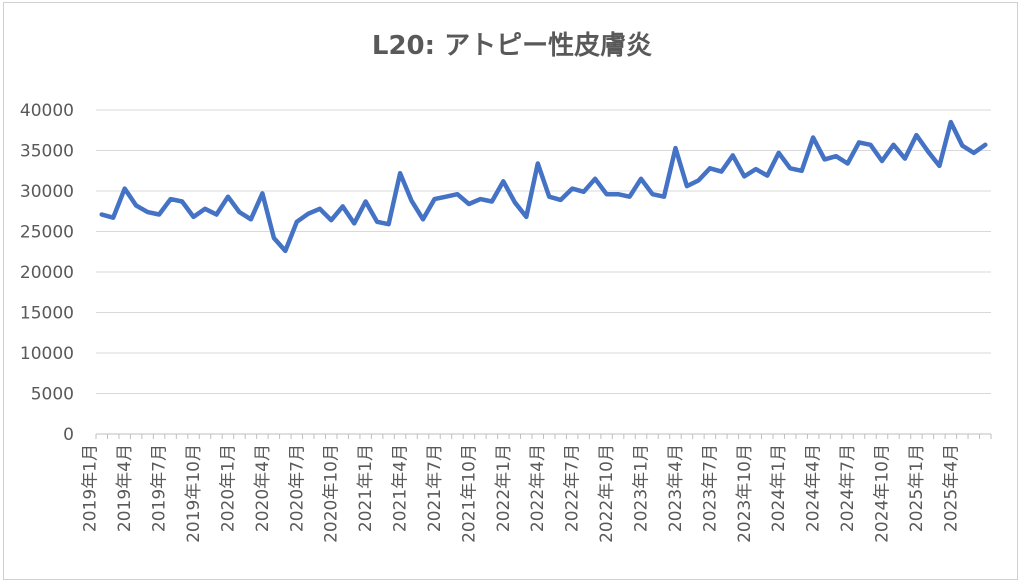 The image size is (1024, 585). Describe the element at coordinates (47, 354) in the screenshot. I see `y-tick-label: 10000` at that location.